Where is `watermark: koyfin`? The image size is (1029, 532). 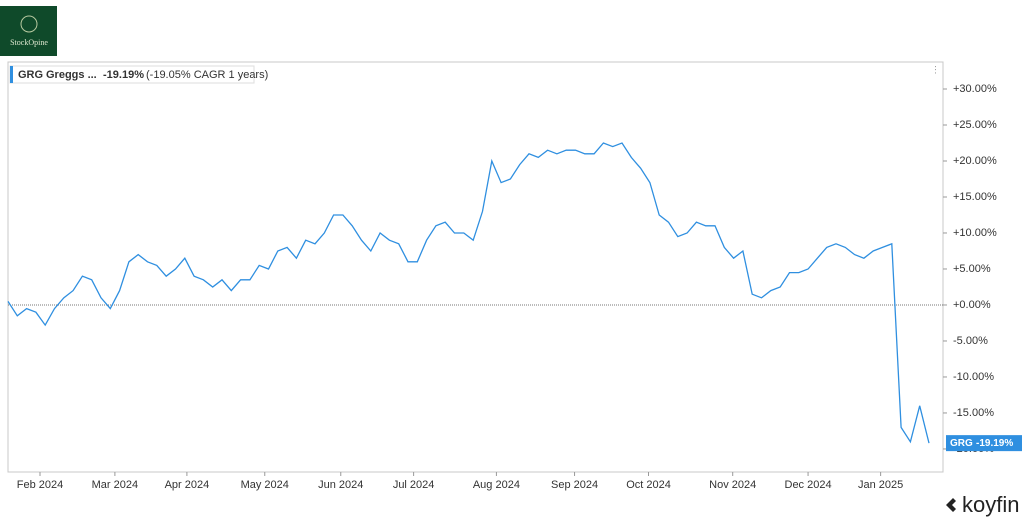 watermark: koyfin is located at coordinates (982, 504).